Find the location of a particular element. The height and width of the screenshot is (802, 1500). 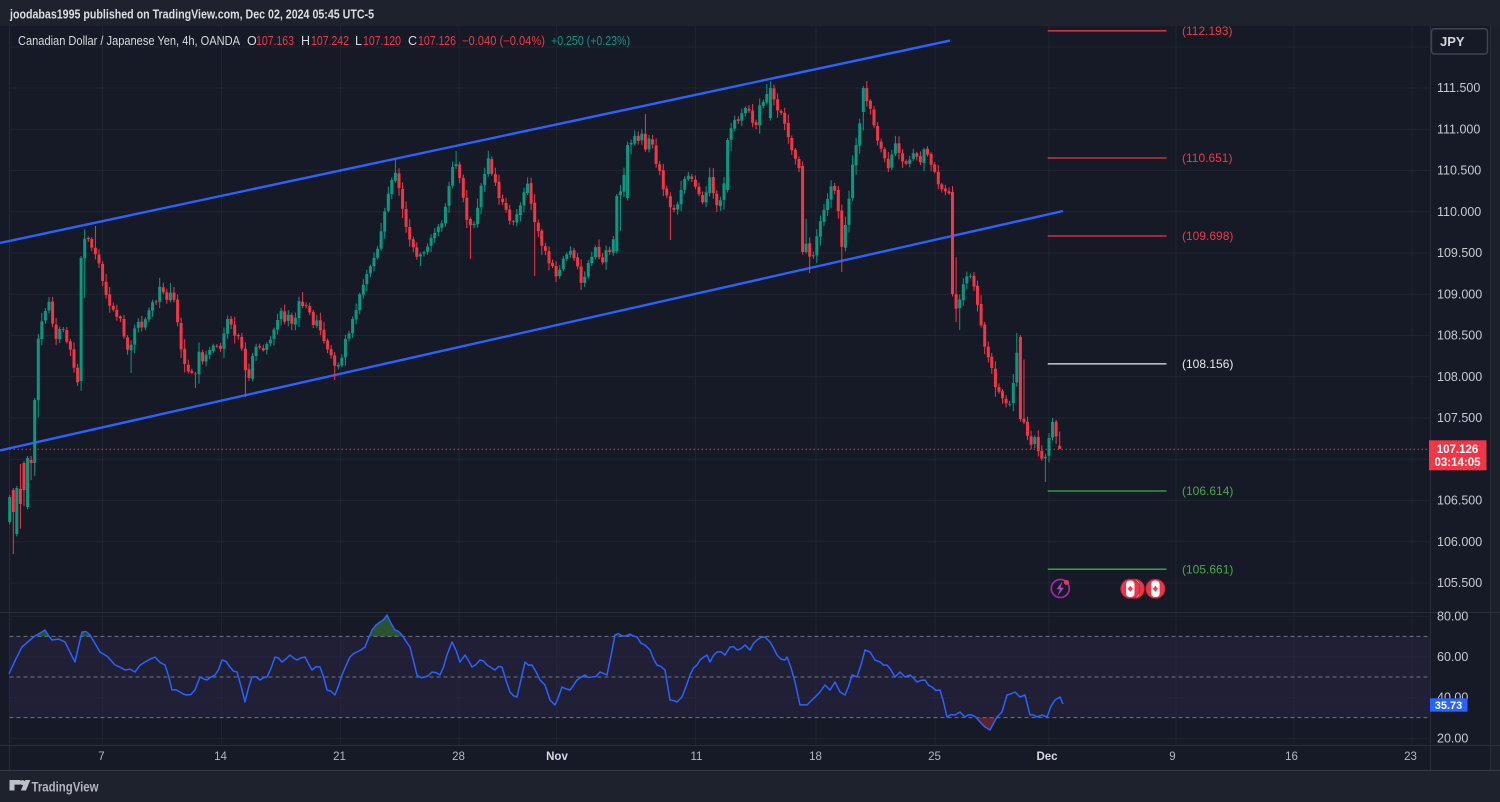

svg-text: O is located at coordinates (252, 41).